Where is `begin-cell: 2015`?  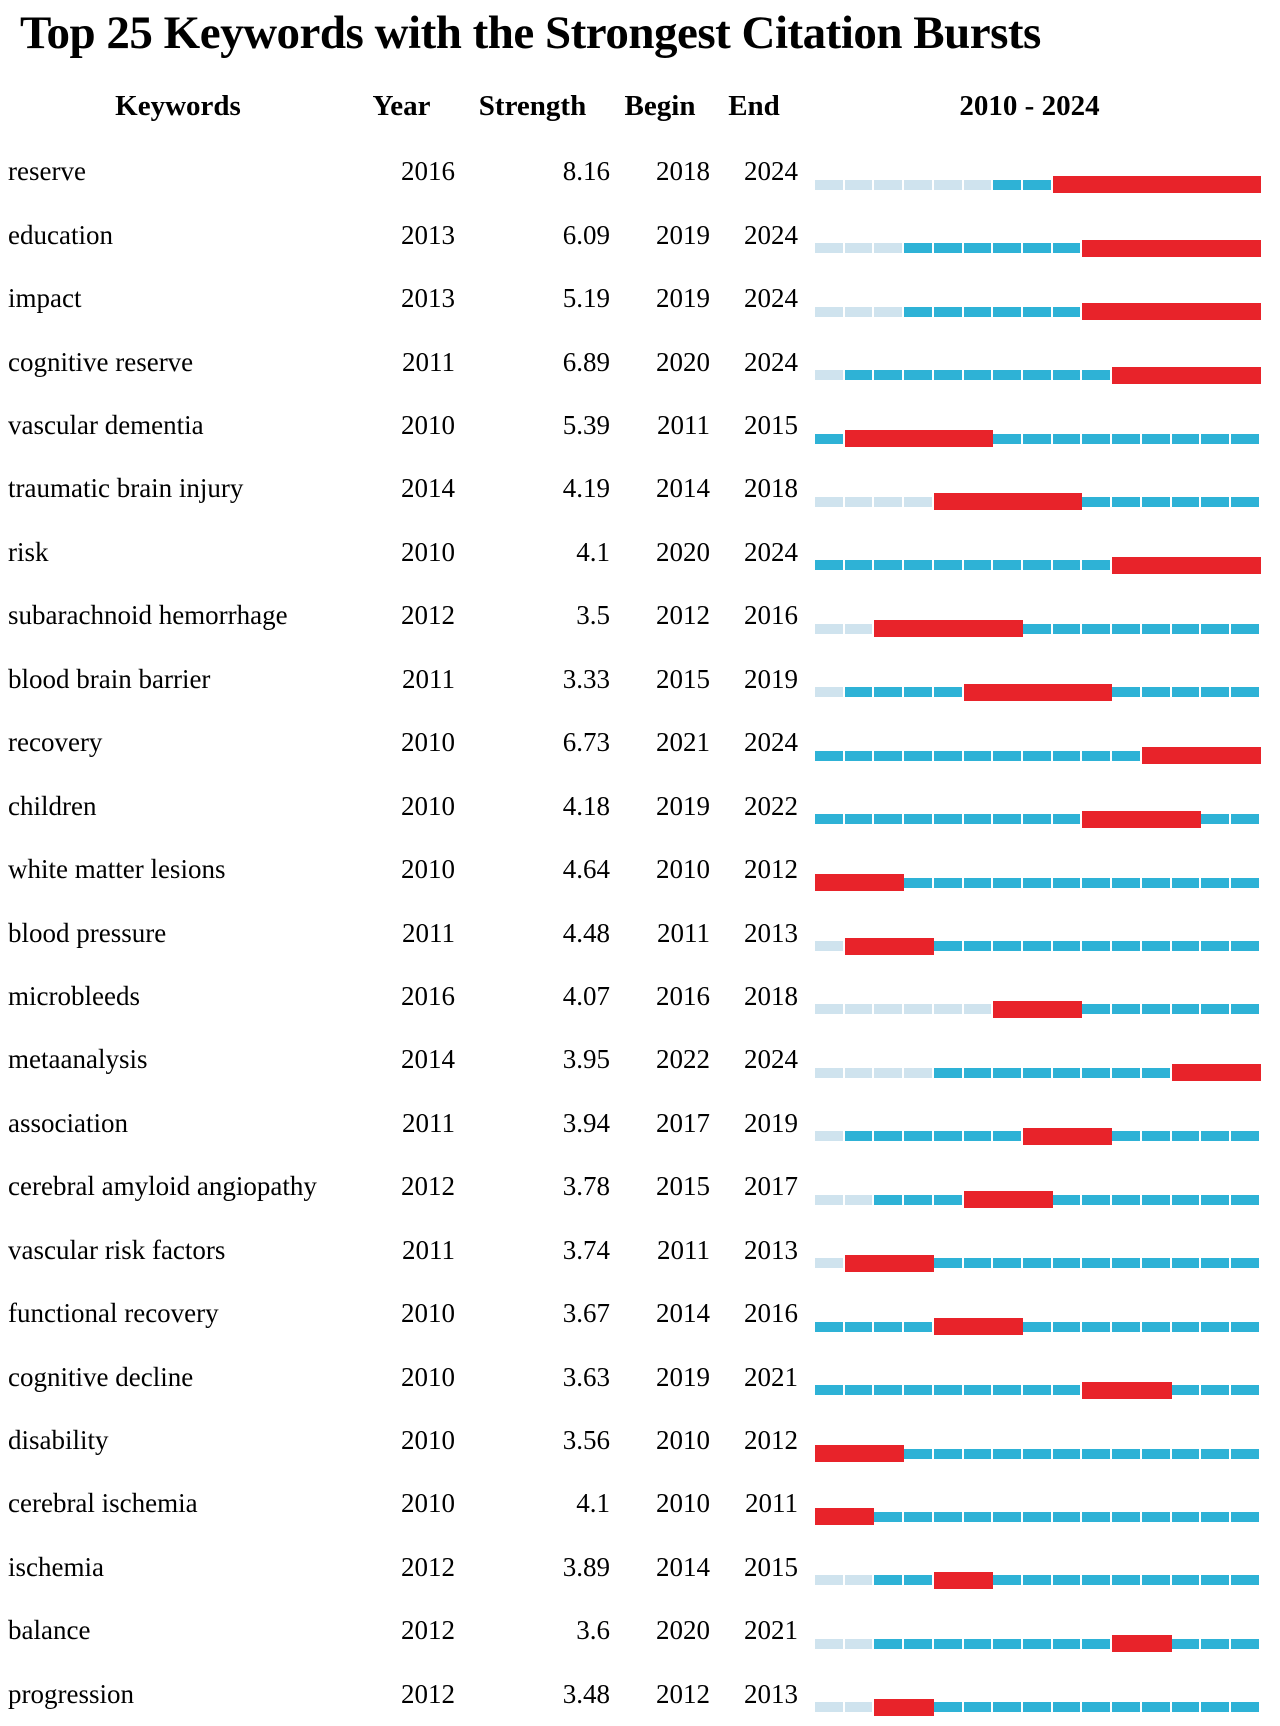
begin-cell: 2015 is located at coordinates (683, 1186).